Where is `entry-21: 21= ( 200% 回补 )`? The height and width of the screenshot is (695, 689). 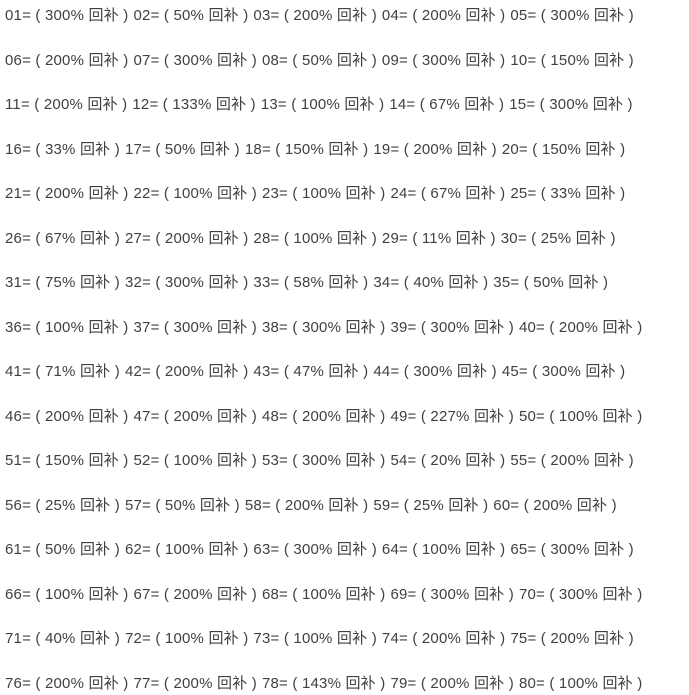
entry-21: 21= ( 200% 回补 ) is located at coordinates (67, 193).